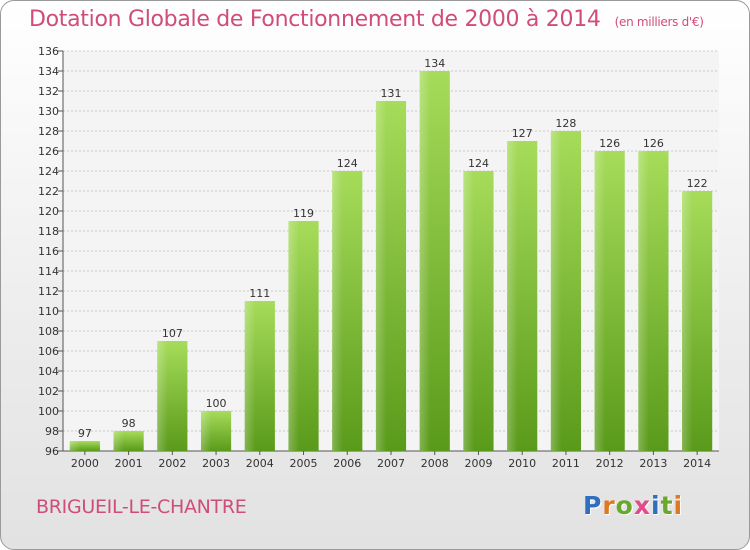 Image resolution: width=750 pixels, height=550 pixels. What do you see at coordinates (216, 463) in the screenshot?
I see `x-tick-label: 2003` at bounding box center [216, 463].